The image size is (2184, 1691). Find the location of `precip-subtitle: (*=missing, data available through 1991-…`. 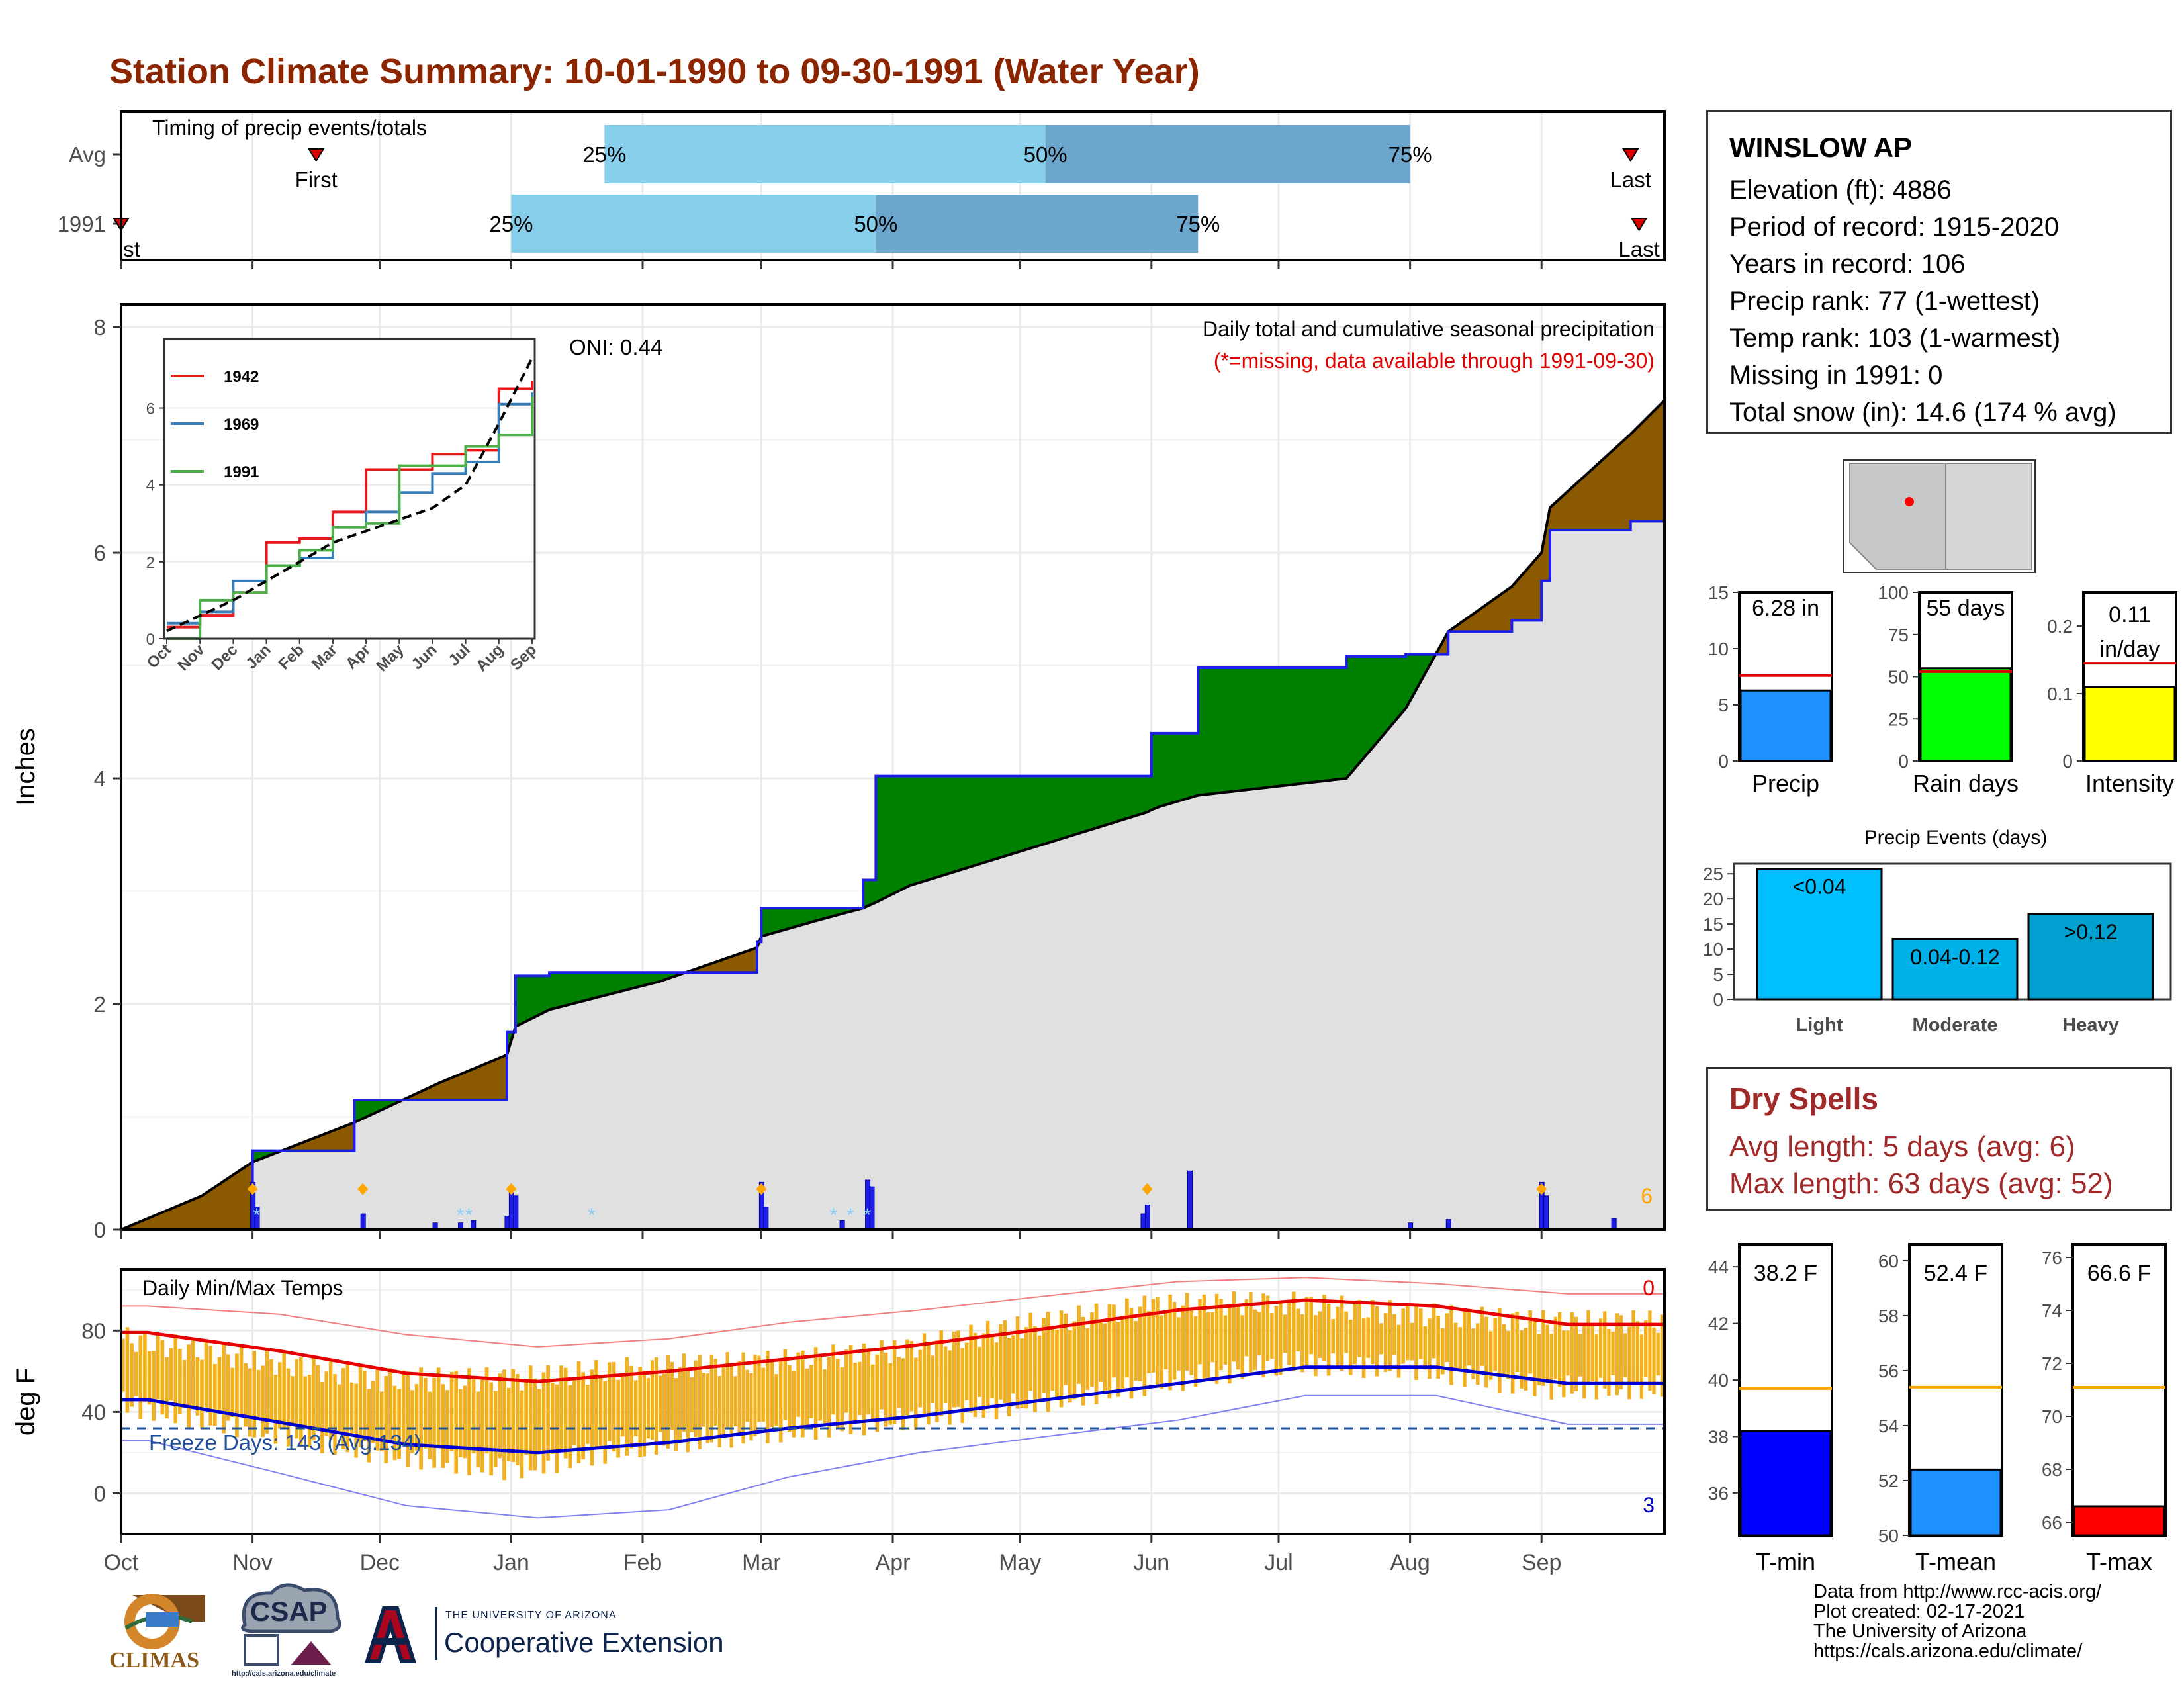

precip-subtitle: (*=missing, data available through 1991-… is located at coordinates (1434, 361).